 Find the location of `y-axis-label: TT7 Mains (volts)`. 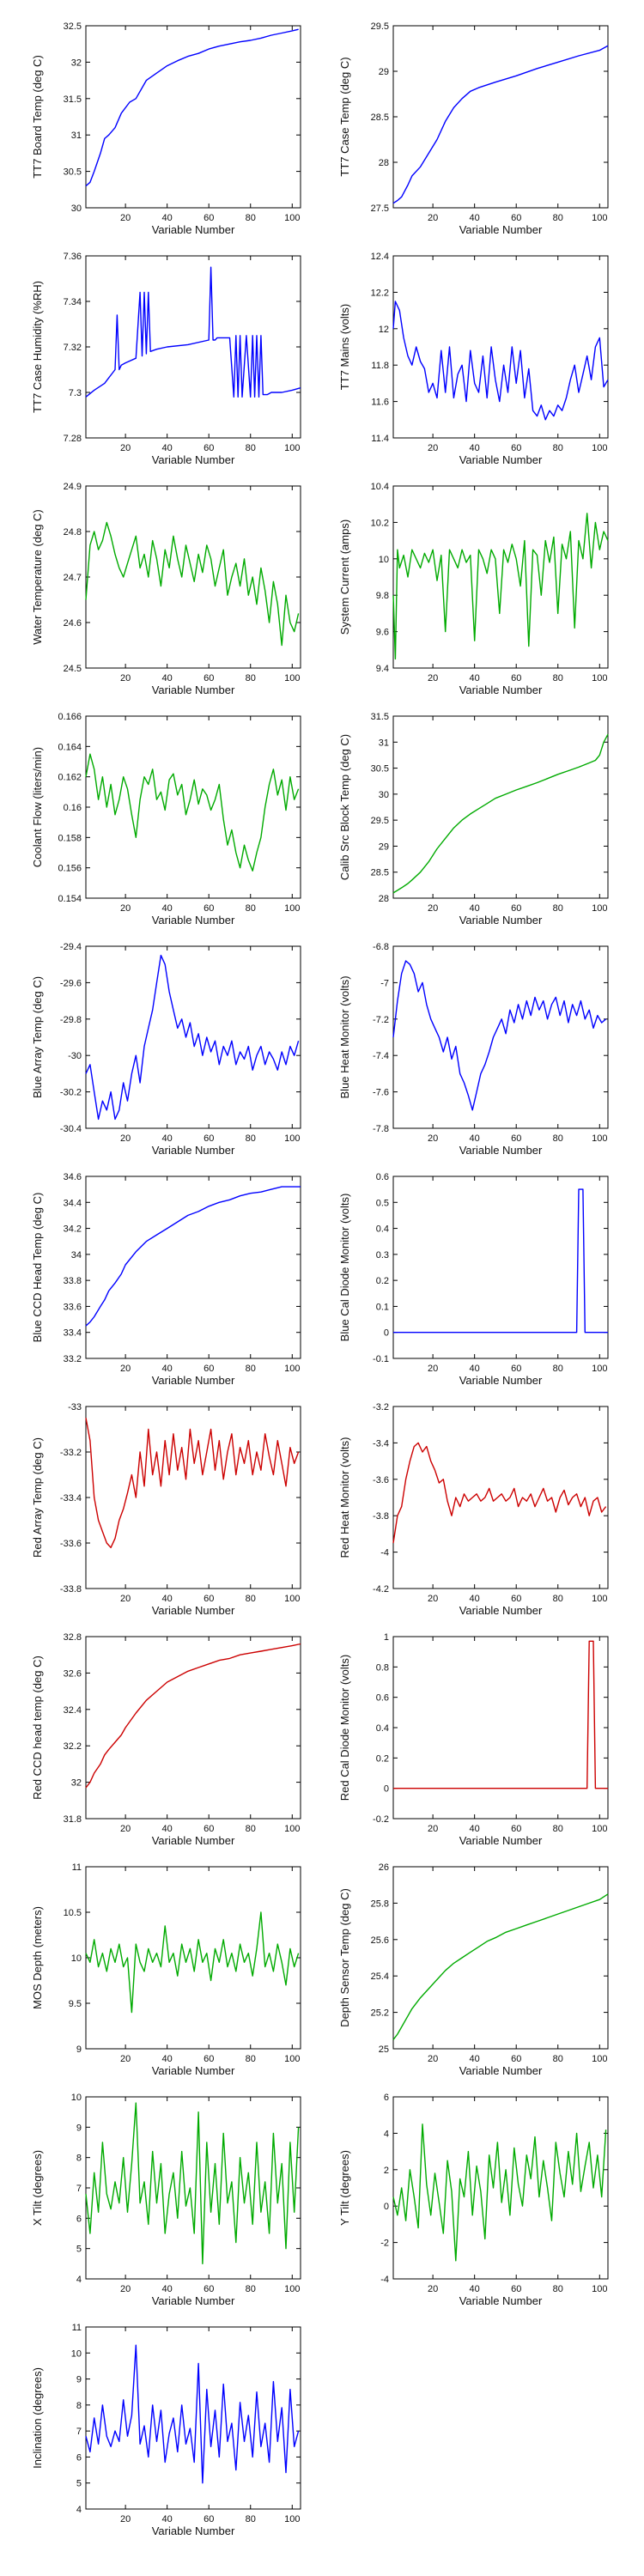

y-axis-label: TT7 Mains (volts) is located at coordinates (345, 347).